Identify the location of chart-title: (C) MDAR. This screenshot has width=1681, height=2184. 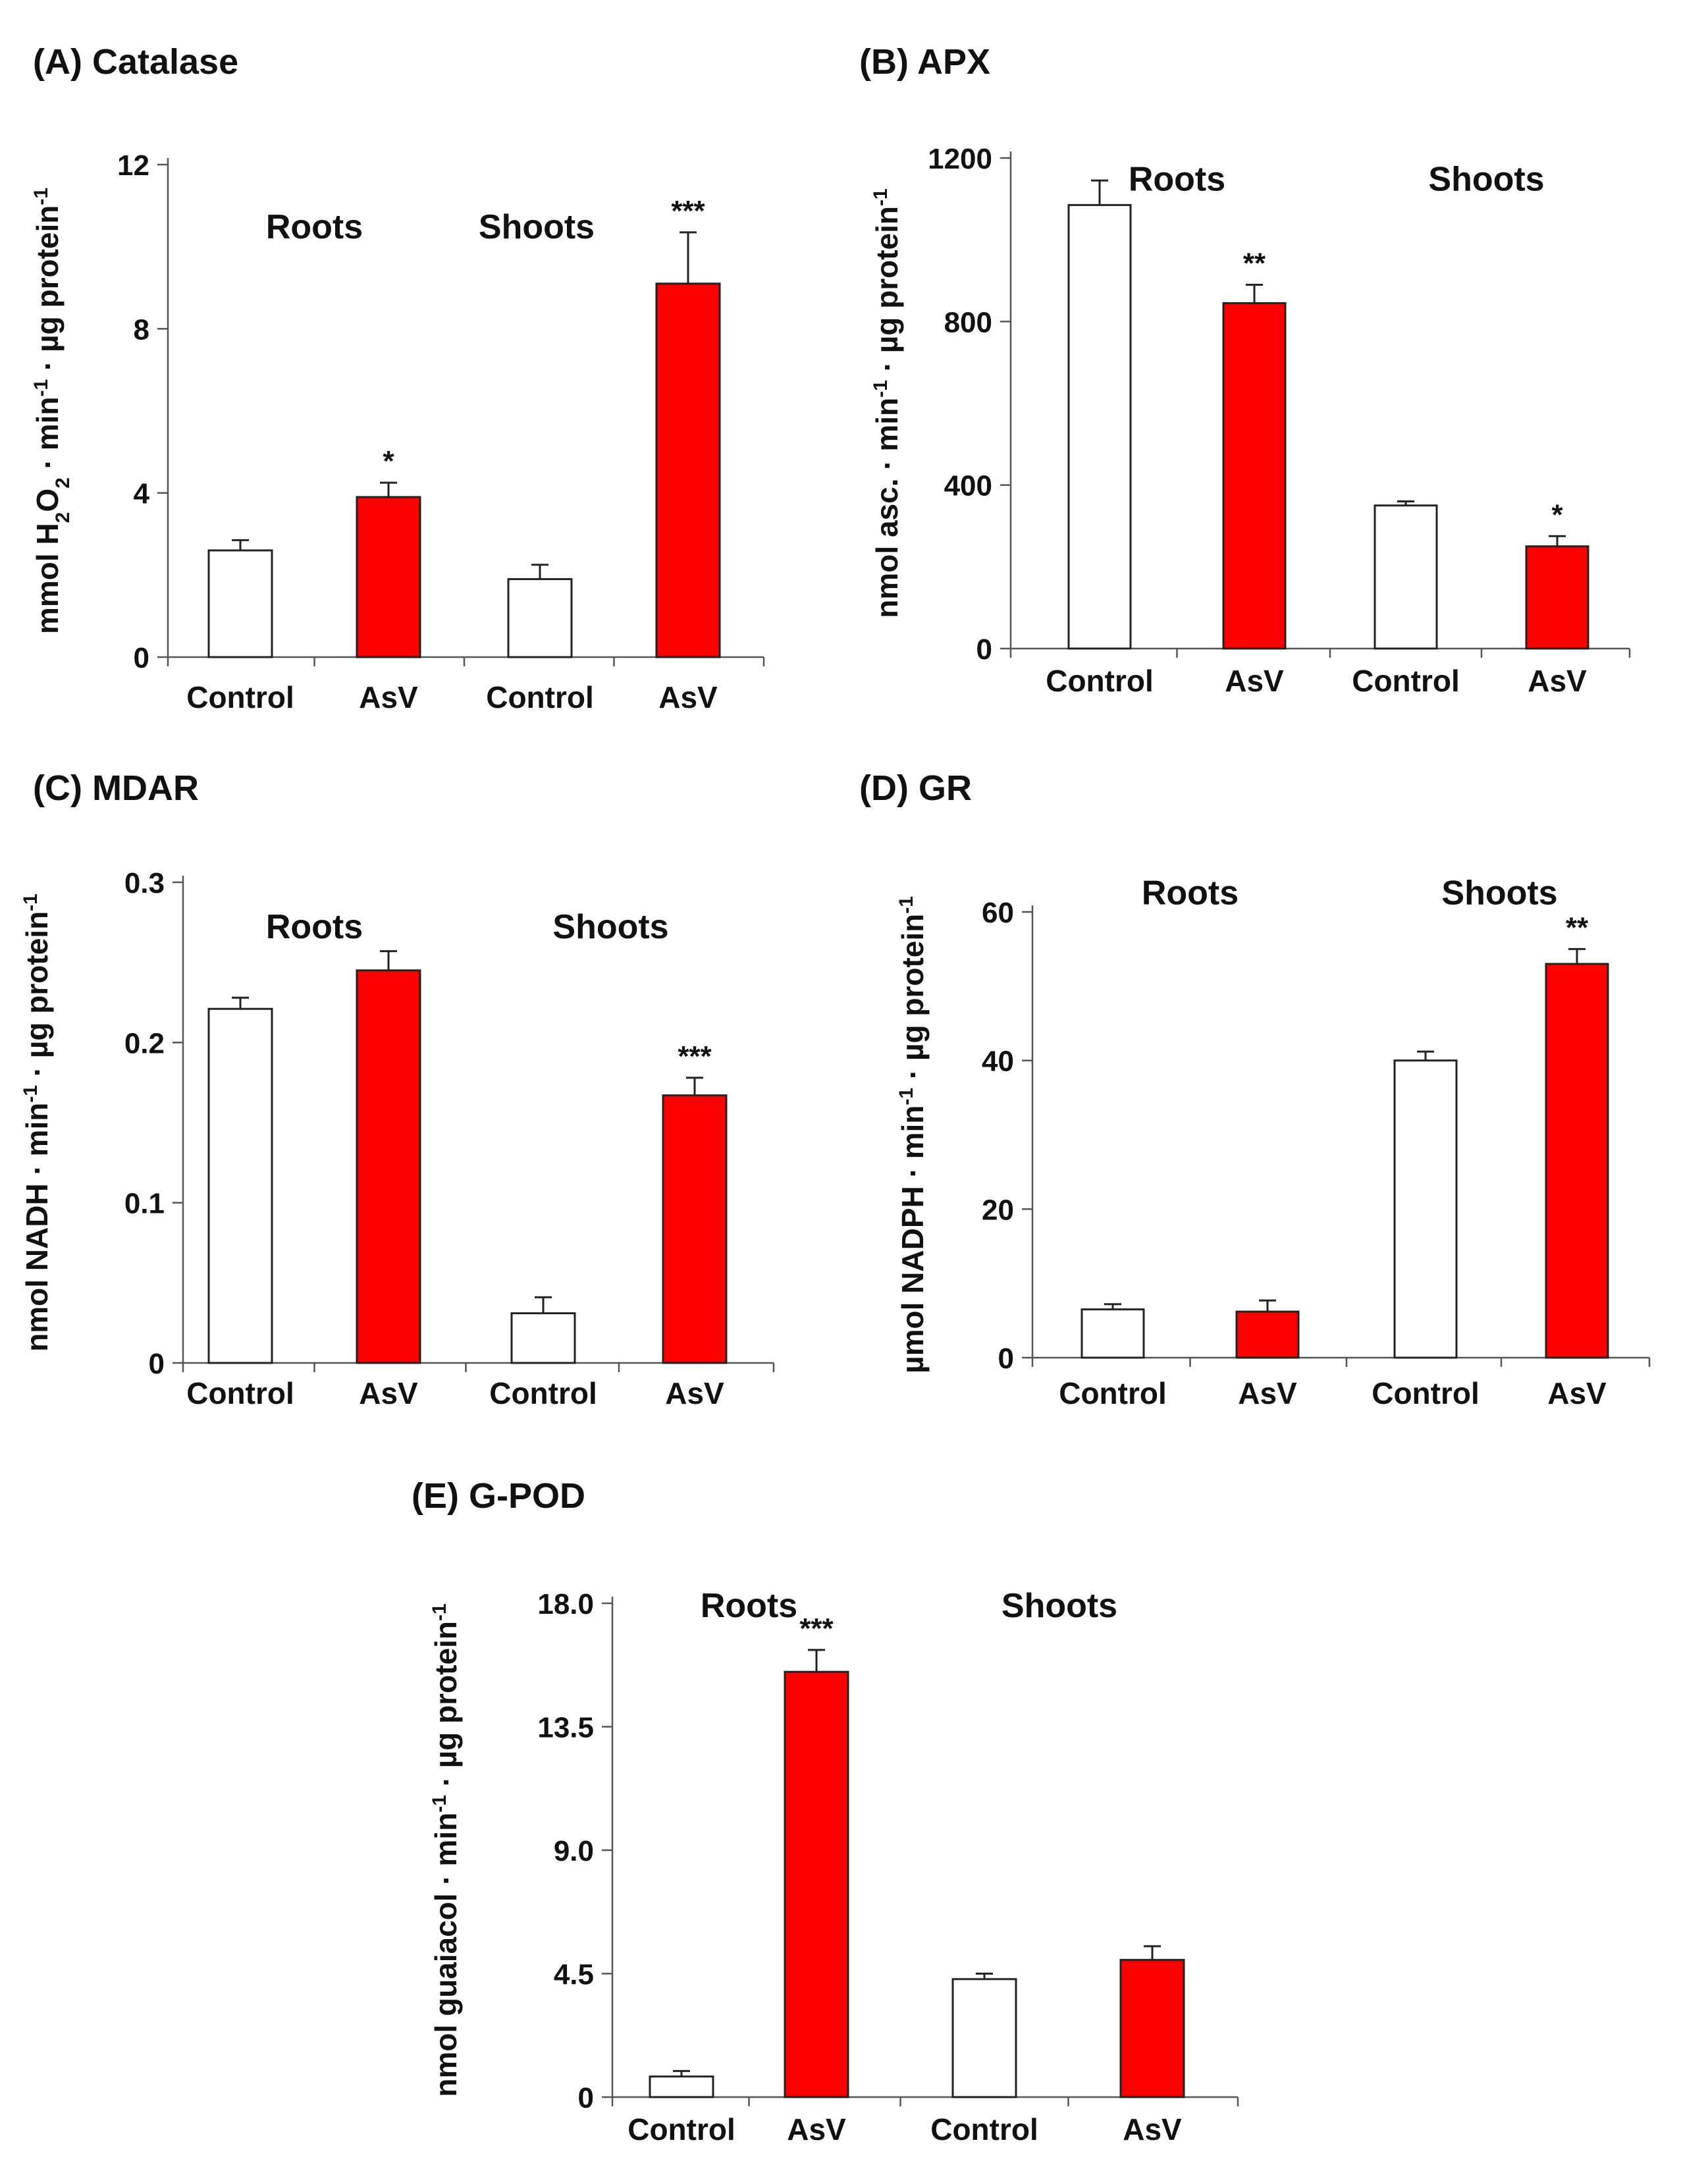
(116, 788).